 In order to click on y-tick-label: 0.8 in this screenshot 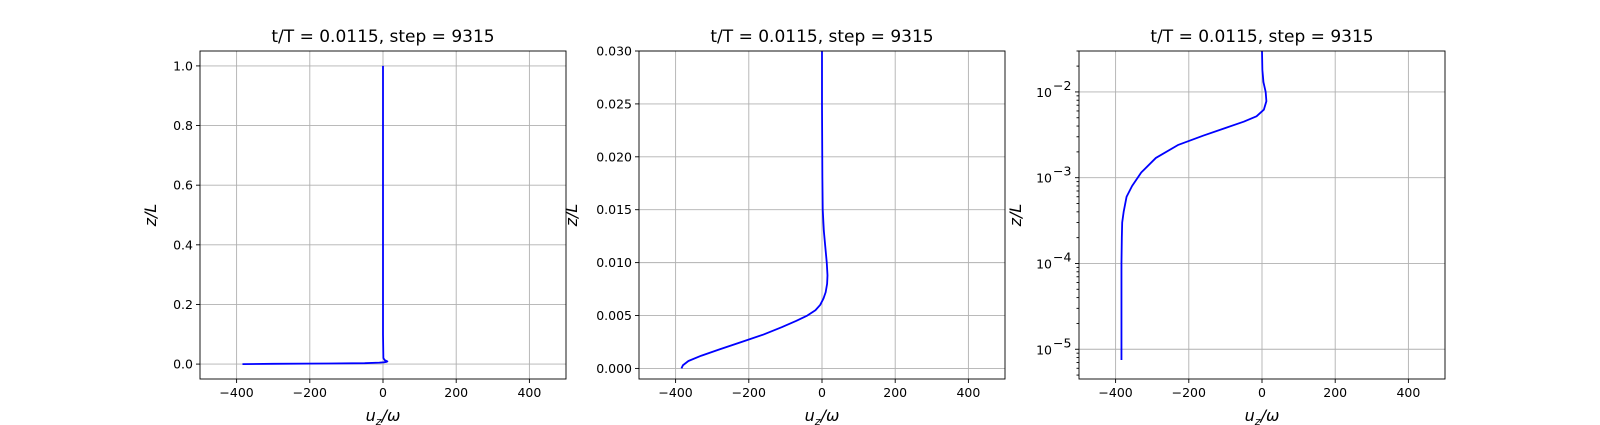, I will do `click(183, 125)`.